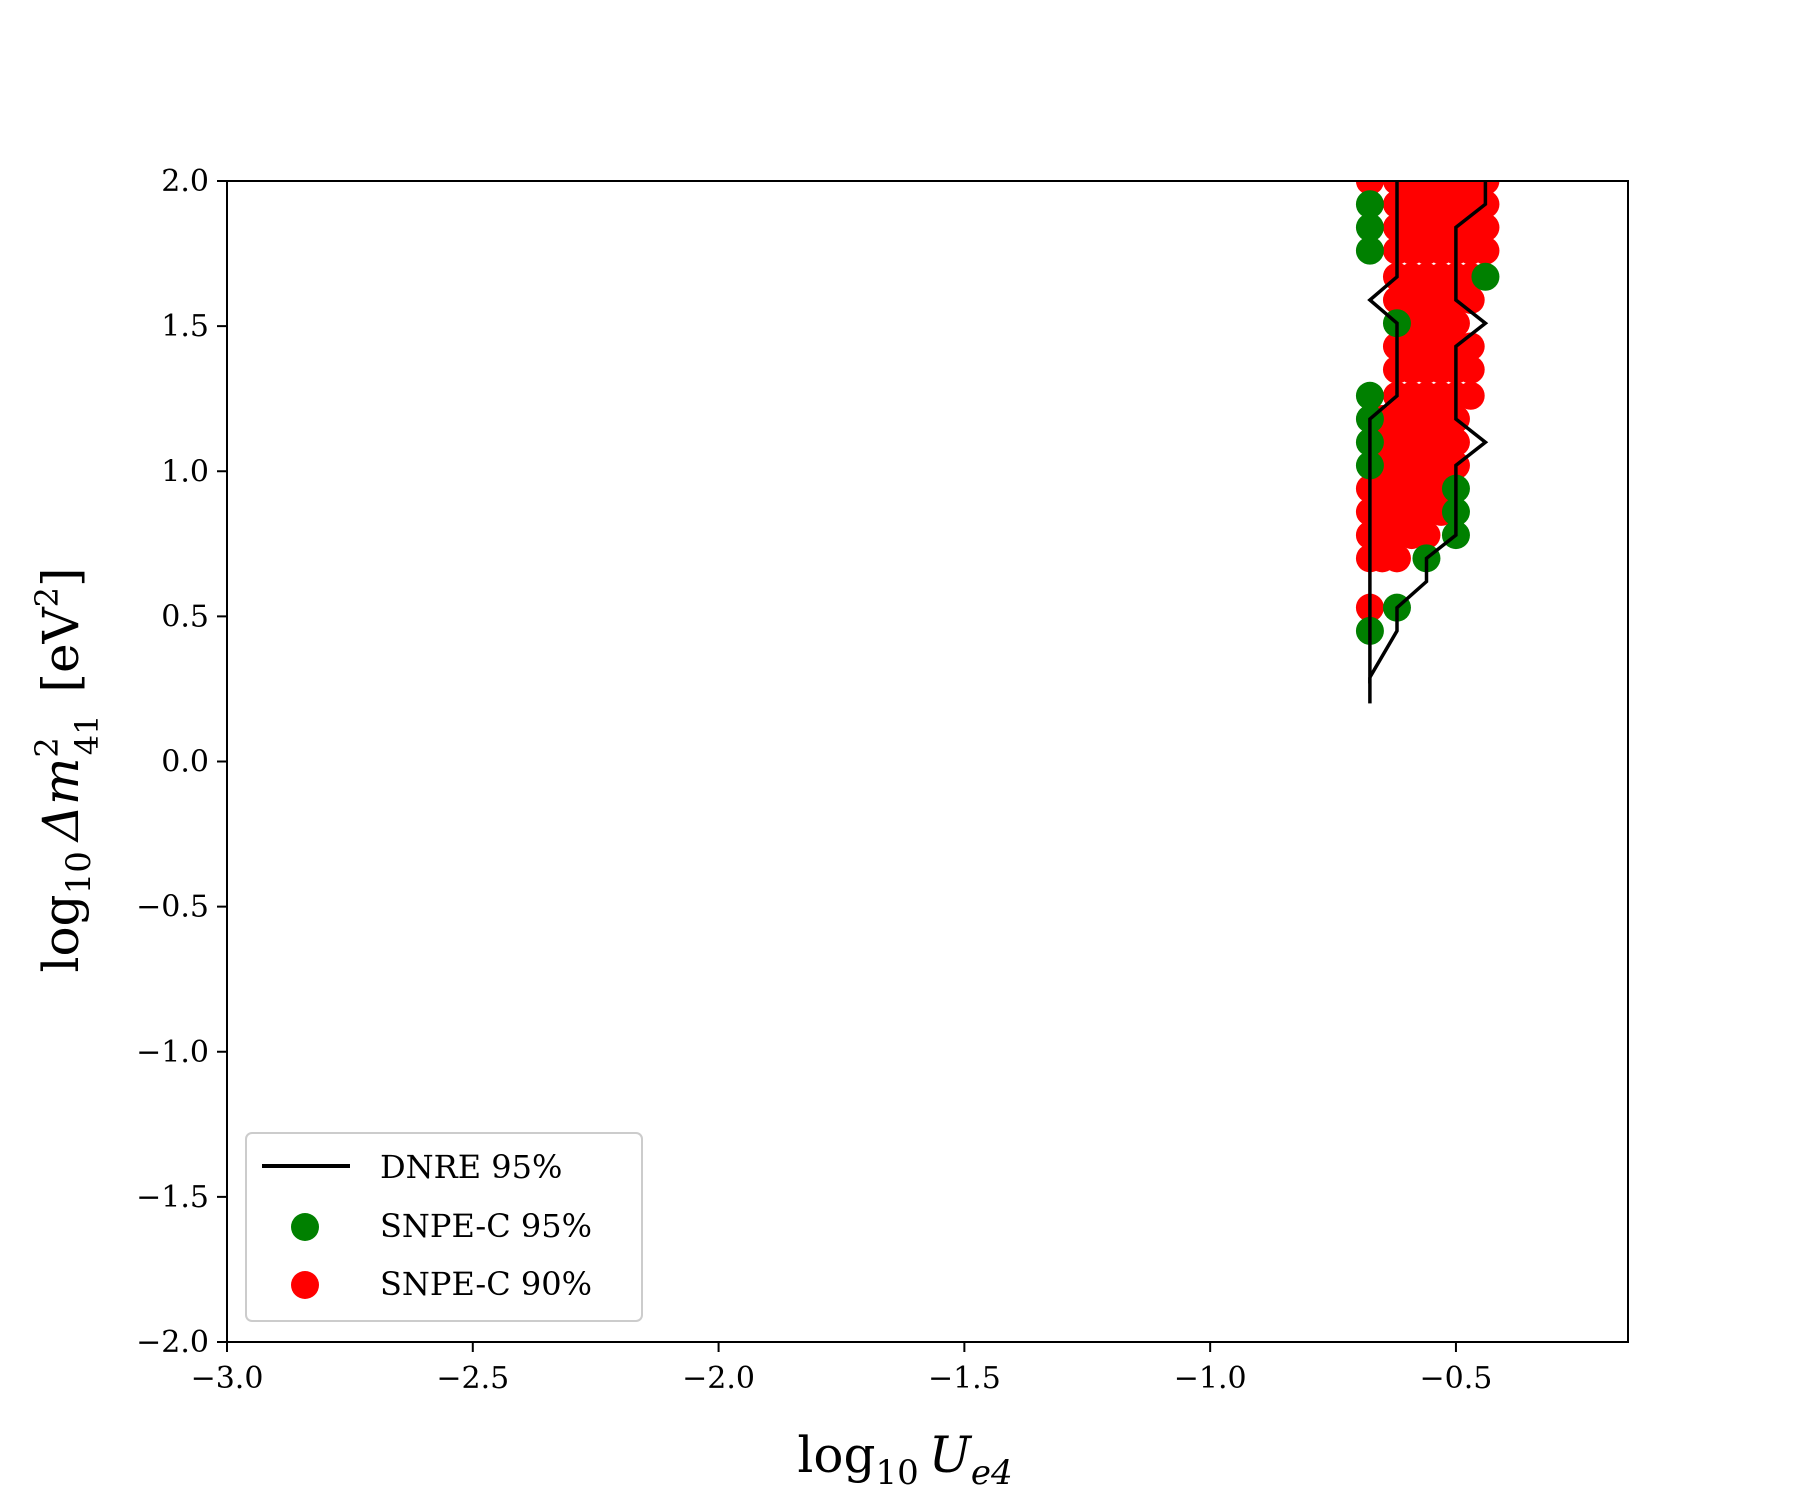 The width and height of the screenshot is (1800, 1500). What do you see at coordinates (172, 1197) in the screenshot?
I see `y-tick-label: −1.5` at bounding box center [172, 1197].